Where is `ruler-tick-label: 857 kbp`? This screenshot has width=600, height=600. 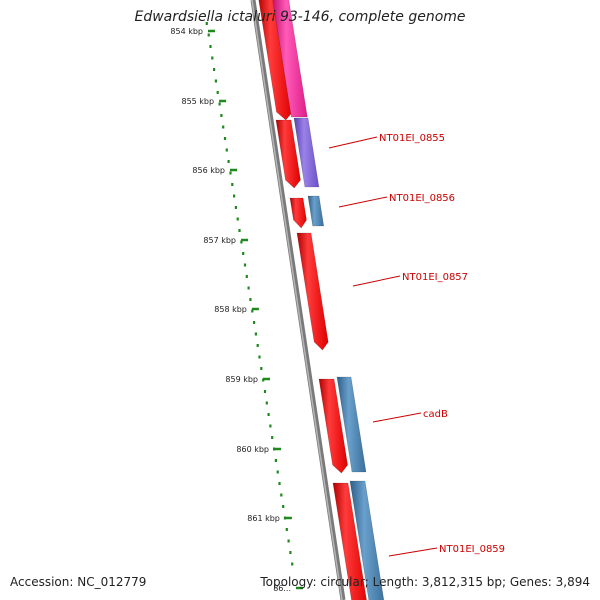 ruler-tick-label: 857 kbp is located at coordinates (219, 240).